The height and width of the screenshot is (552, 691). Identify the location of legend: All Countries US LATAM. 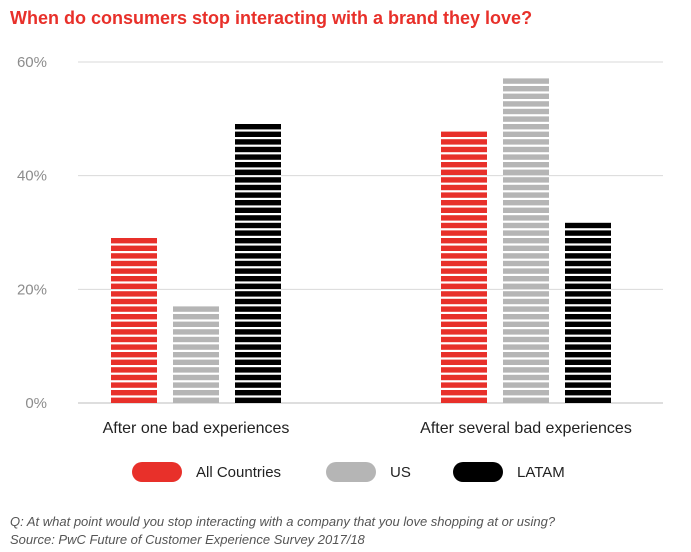
(345, 475).